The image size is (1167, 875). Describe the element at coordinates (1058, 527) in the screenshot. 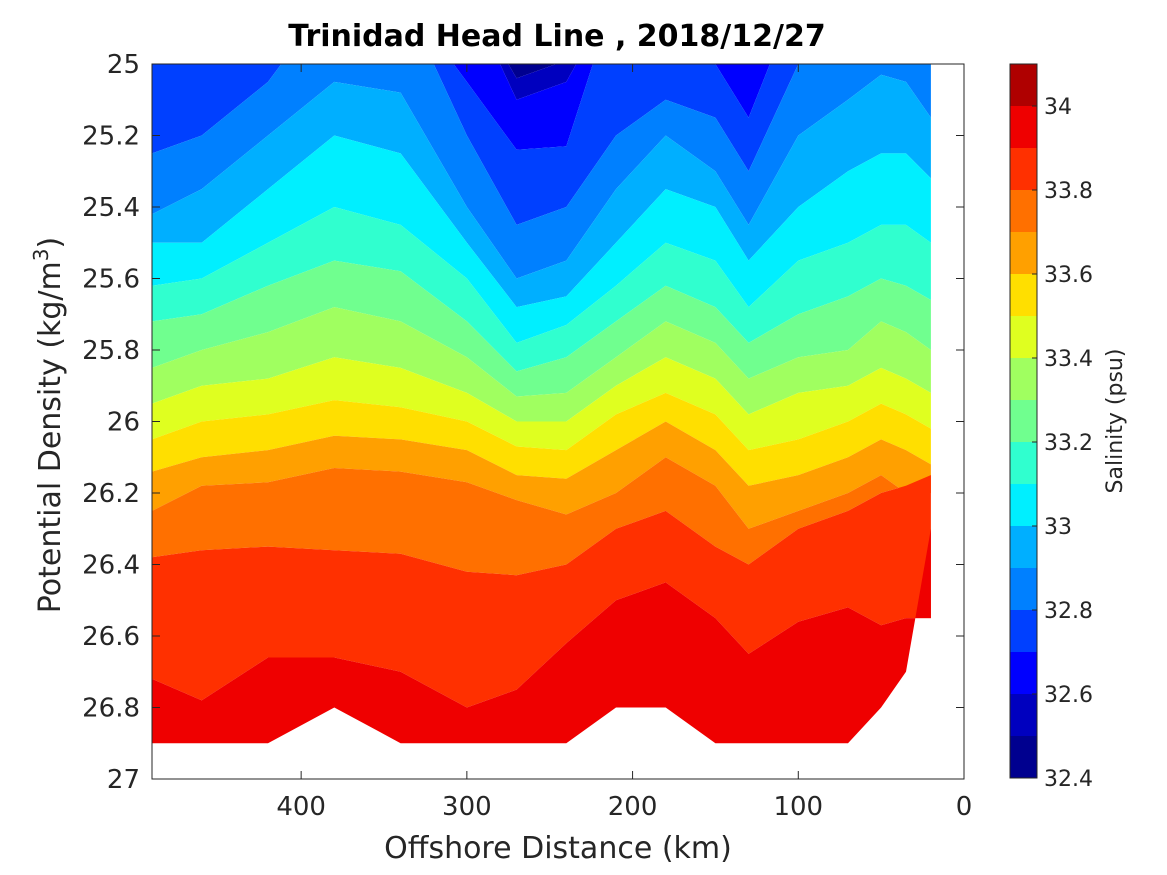

I see `colorbar-tick-label: 33` at that location.